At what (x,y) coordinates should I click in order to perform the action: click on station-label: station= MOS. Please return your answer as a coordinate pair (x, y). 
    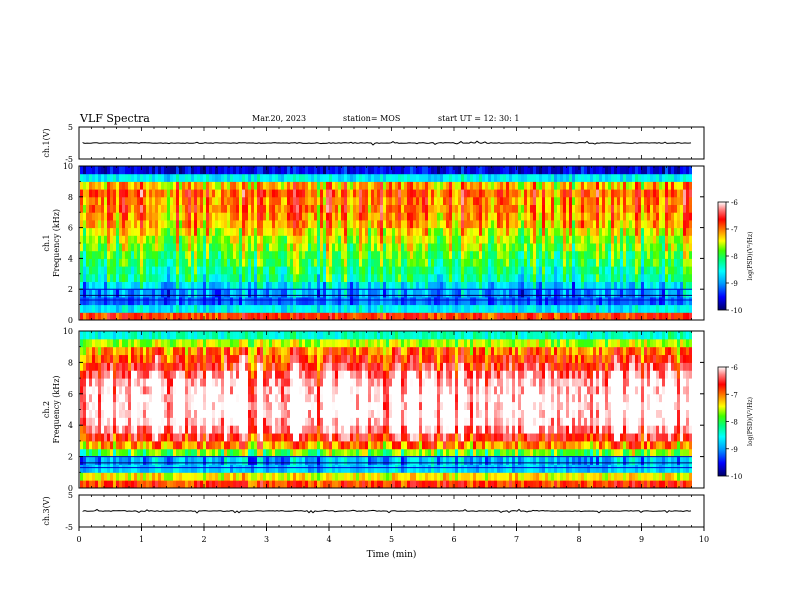
    Looking at the image, I should click on (372, 118).